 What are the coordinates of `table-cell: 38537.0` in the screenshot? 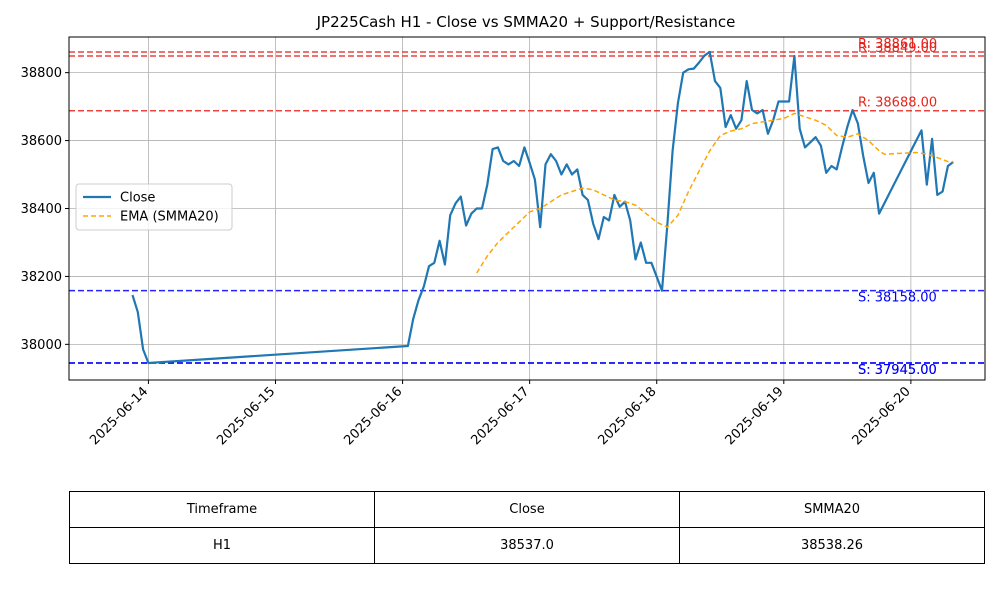 It's located at (527, 545).